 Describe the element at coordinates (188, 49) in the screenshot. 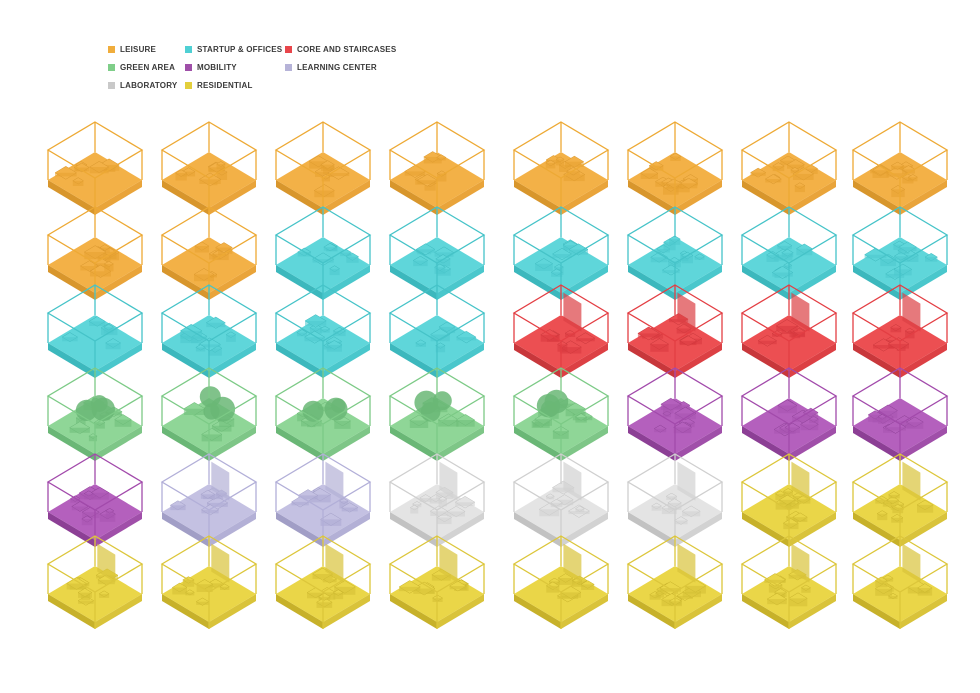

I see `legend-swatch-startup` at that location.